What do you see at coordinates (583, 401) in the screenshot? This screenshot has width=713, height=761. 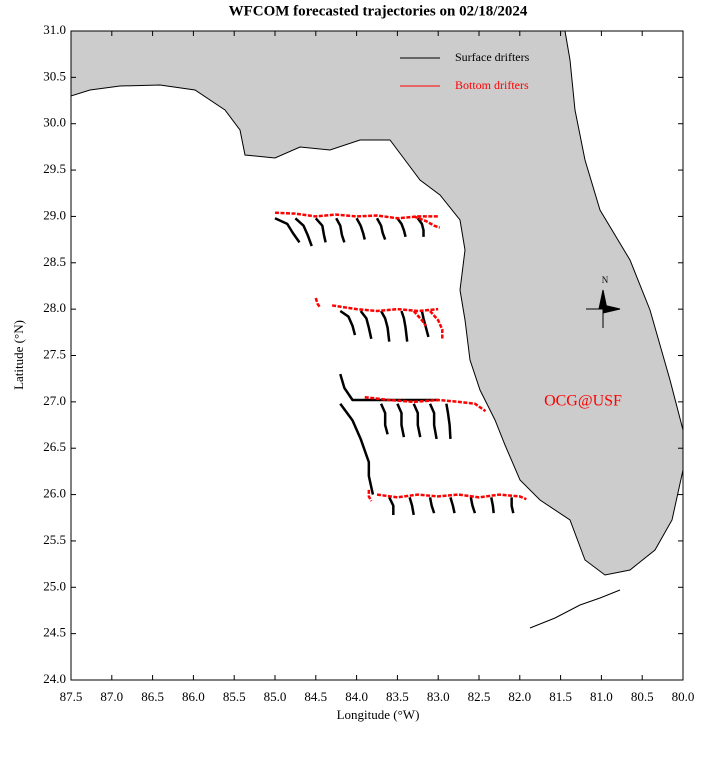 I see `annotation: OCG@USF` at bounding box center [583, 401].